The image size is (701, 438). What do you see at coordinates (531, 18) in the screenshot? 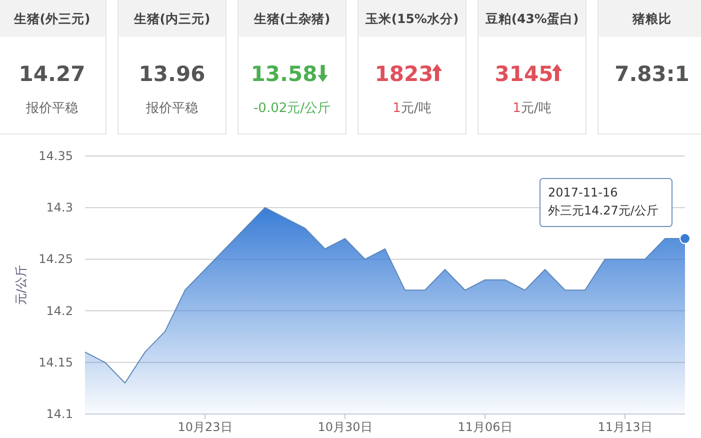
I see `category-label: 豆粕(43%蛋白)` at bounding box center [531, 18].